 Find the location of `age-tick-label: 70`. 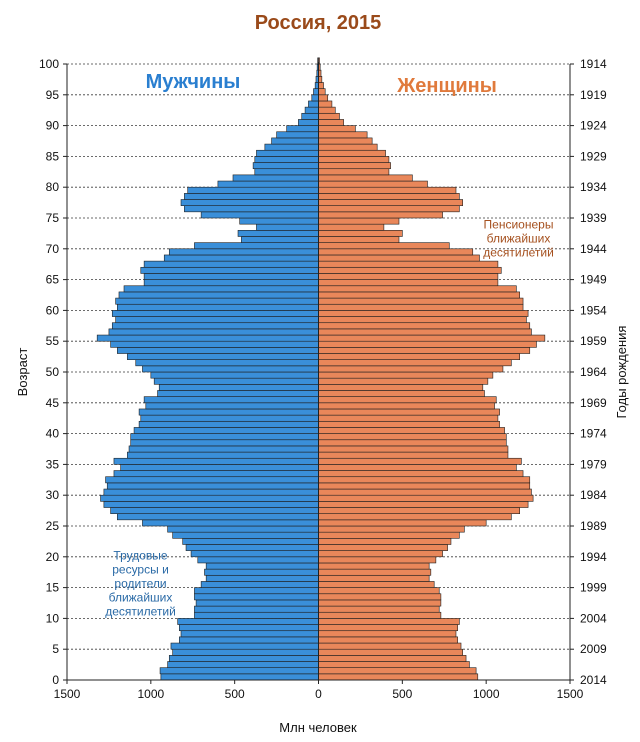

age-tick-label: 70 is located at coordinates (53, 249).